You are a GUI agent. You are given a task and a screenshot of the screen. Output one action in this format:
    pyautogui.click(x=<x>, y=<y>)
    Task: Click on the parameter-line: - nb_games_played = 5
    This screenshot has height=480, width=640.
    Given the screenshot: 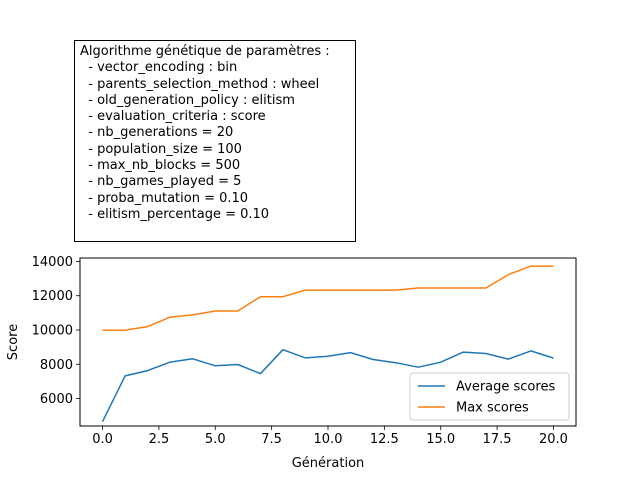 What is the action you would take?
    pyautogui.click(x=161, y=182)
    